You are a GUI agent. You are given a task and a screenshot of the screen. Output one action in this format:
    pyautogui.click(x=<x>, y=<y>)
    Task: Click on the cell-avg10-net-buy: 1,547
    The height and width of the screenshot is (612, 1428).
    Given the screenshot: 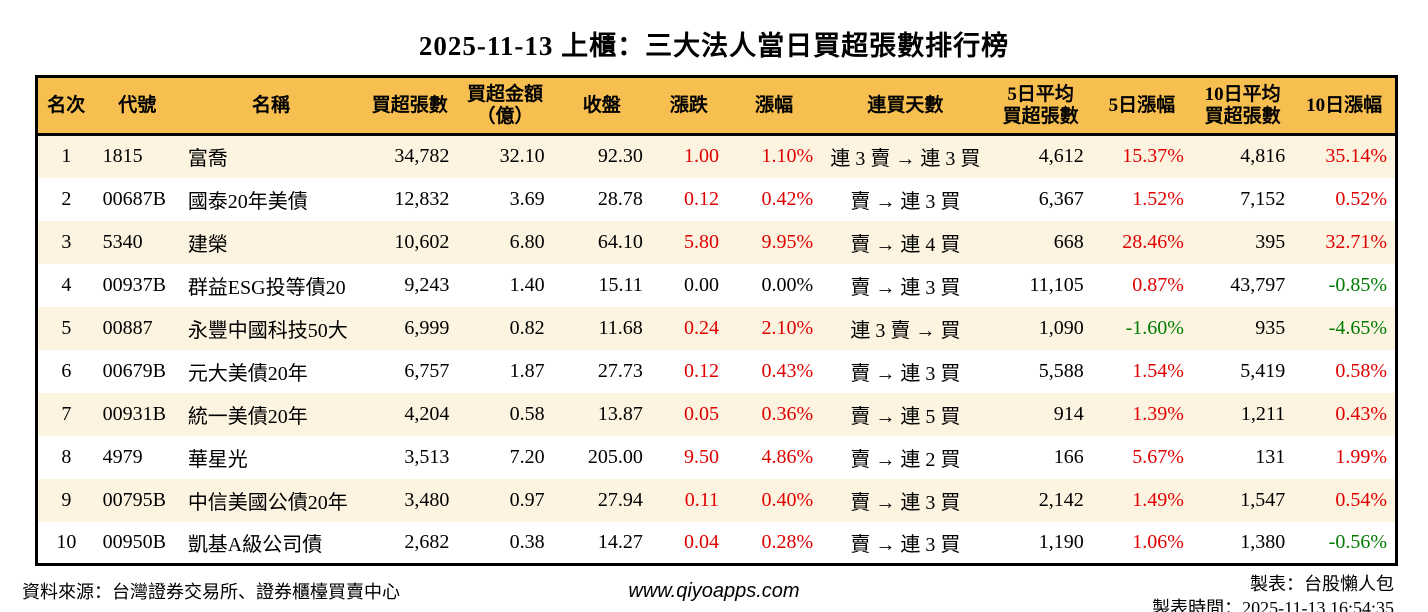 What is the action you would take?
    pyautogui.click(x=1242, y=500)
    